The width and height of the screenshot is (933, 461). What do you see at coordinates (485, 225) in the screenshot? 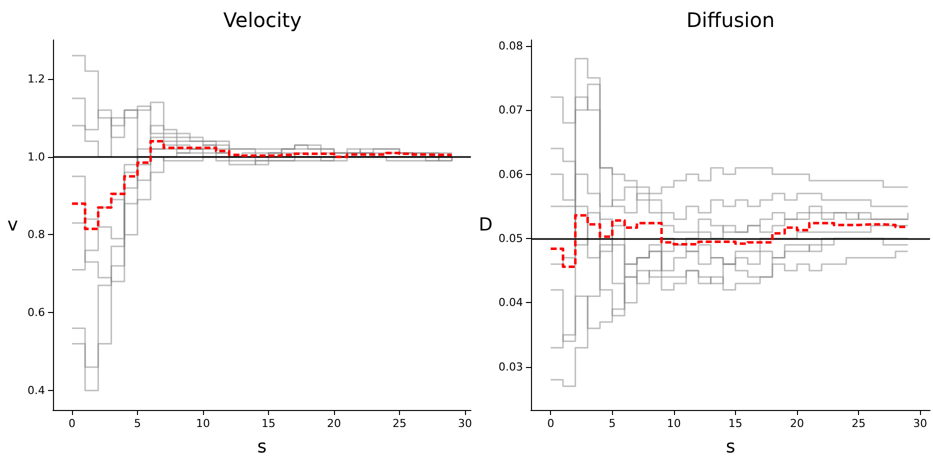
I see `y-axis-title: D` at bounding box center [485, 225].